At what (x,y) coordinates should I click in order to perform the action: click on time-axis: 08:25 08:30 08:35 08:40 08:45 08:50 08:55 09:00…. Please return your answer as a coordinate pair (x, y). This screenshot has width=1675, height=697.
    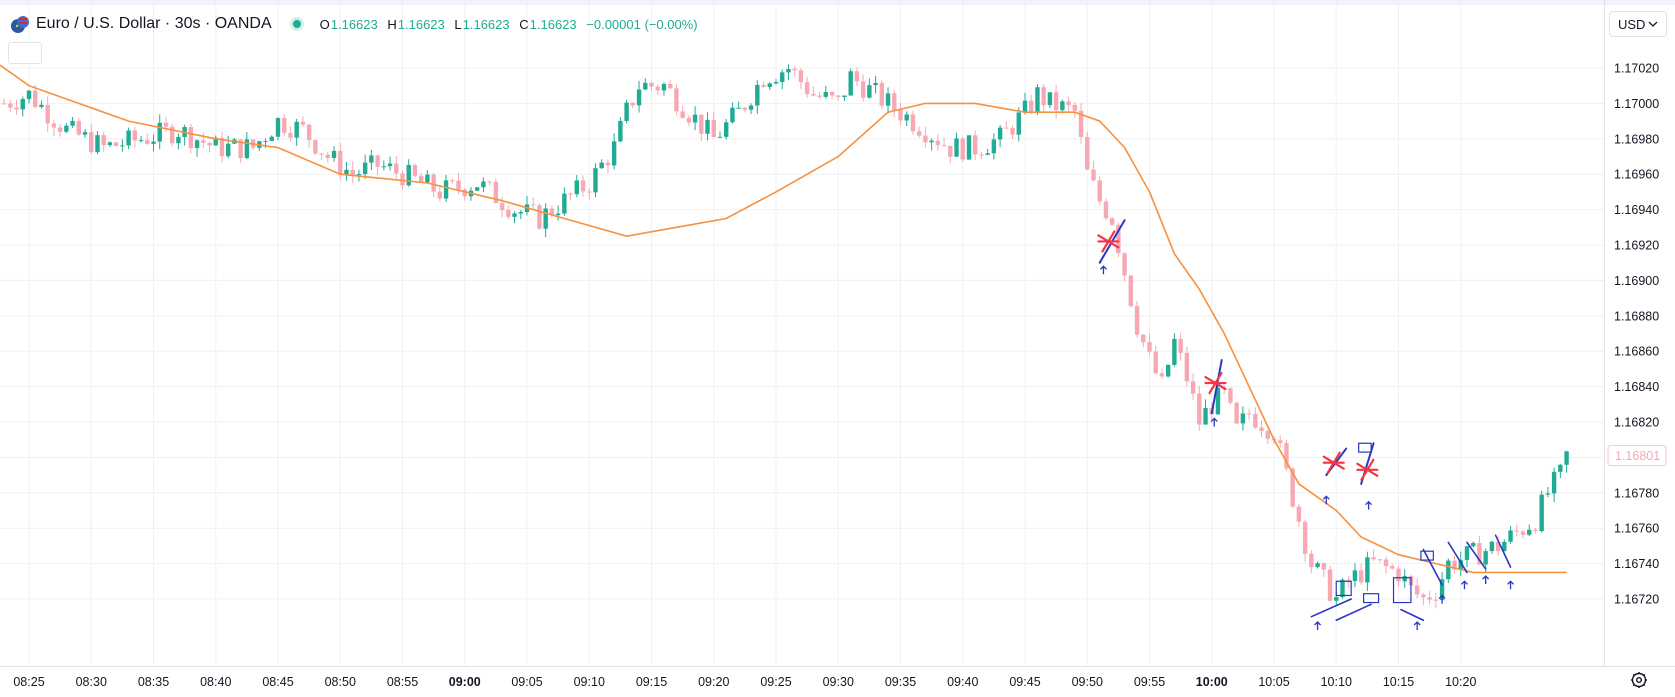
    Looking at the image, I should click on (744, 682).